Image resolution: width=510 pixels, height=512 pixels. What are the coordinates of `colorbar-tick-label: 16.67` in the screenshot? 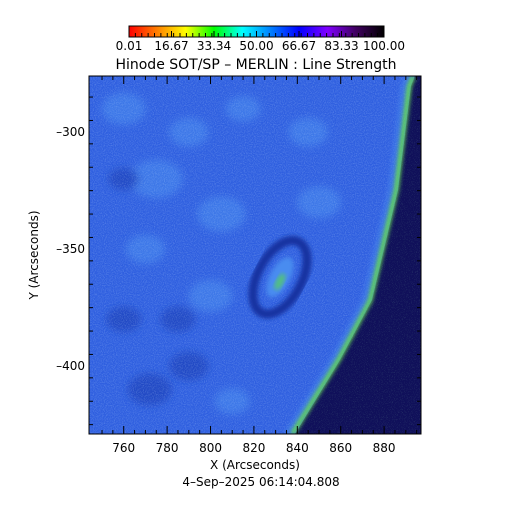 It's located at (171, 46).